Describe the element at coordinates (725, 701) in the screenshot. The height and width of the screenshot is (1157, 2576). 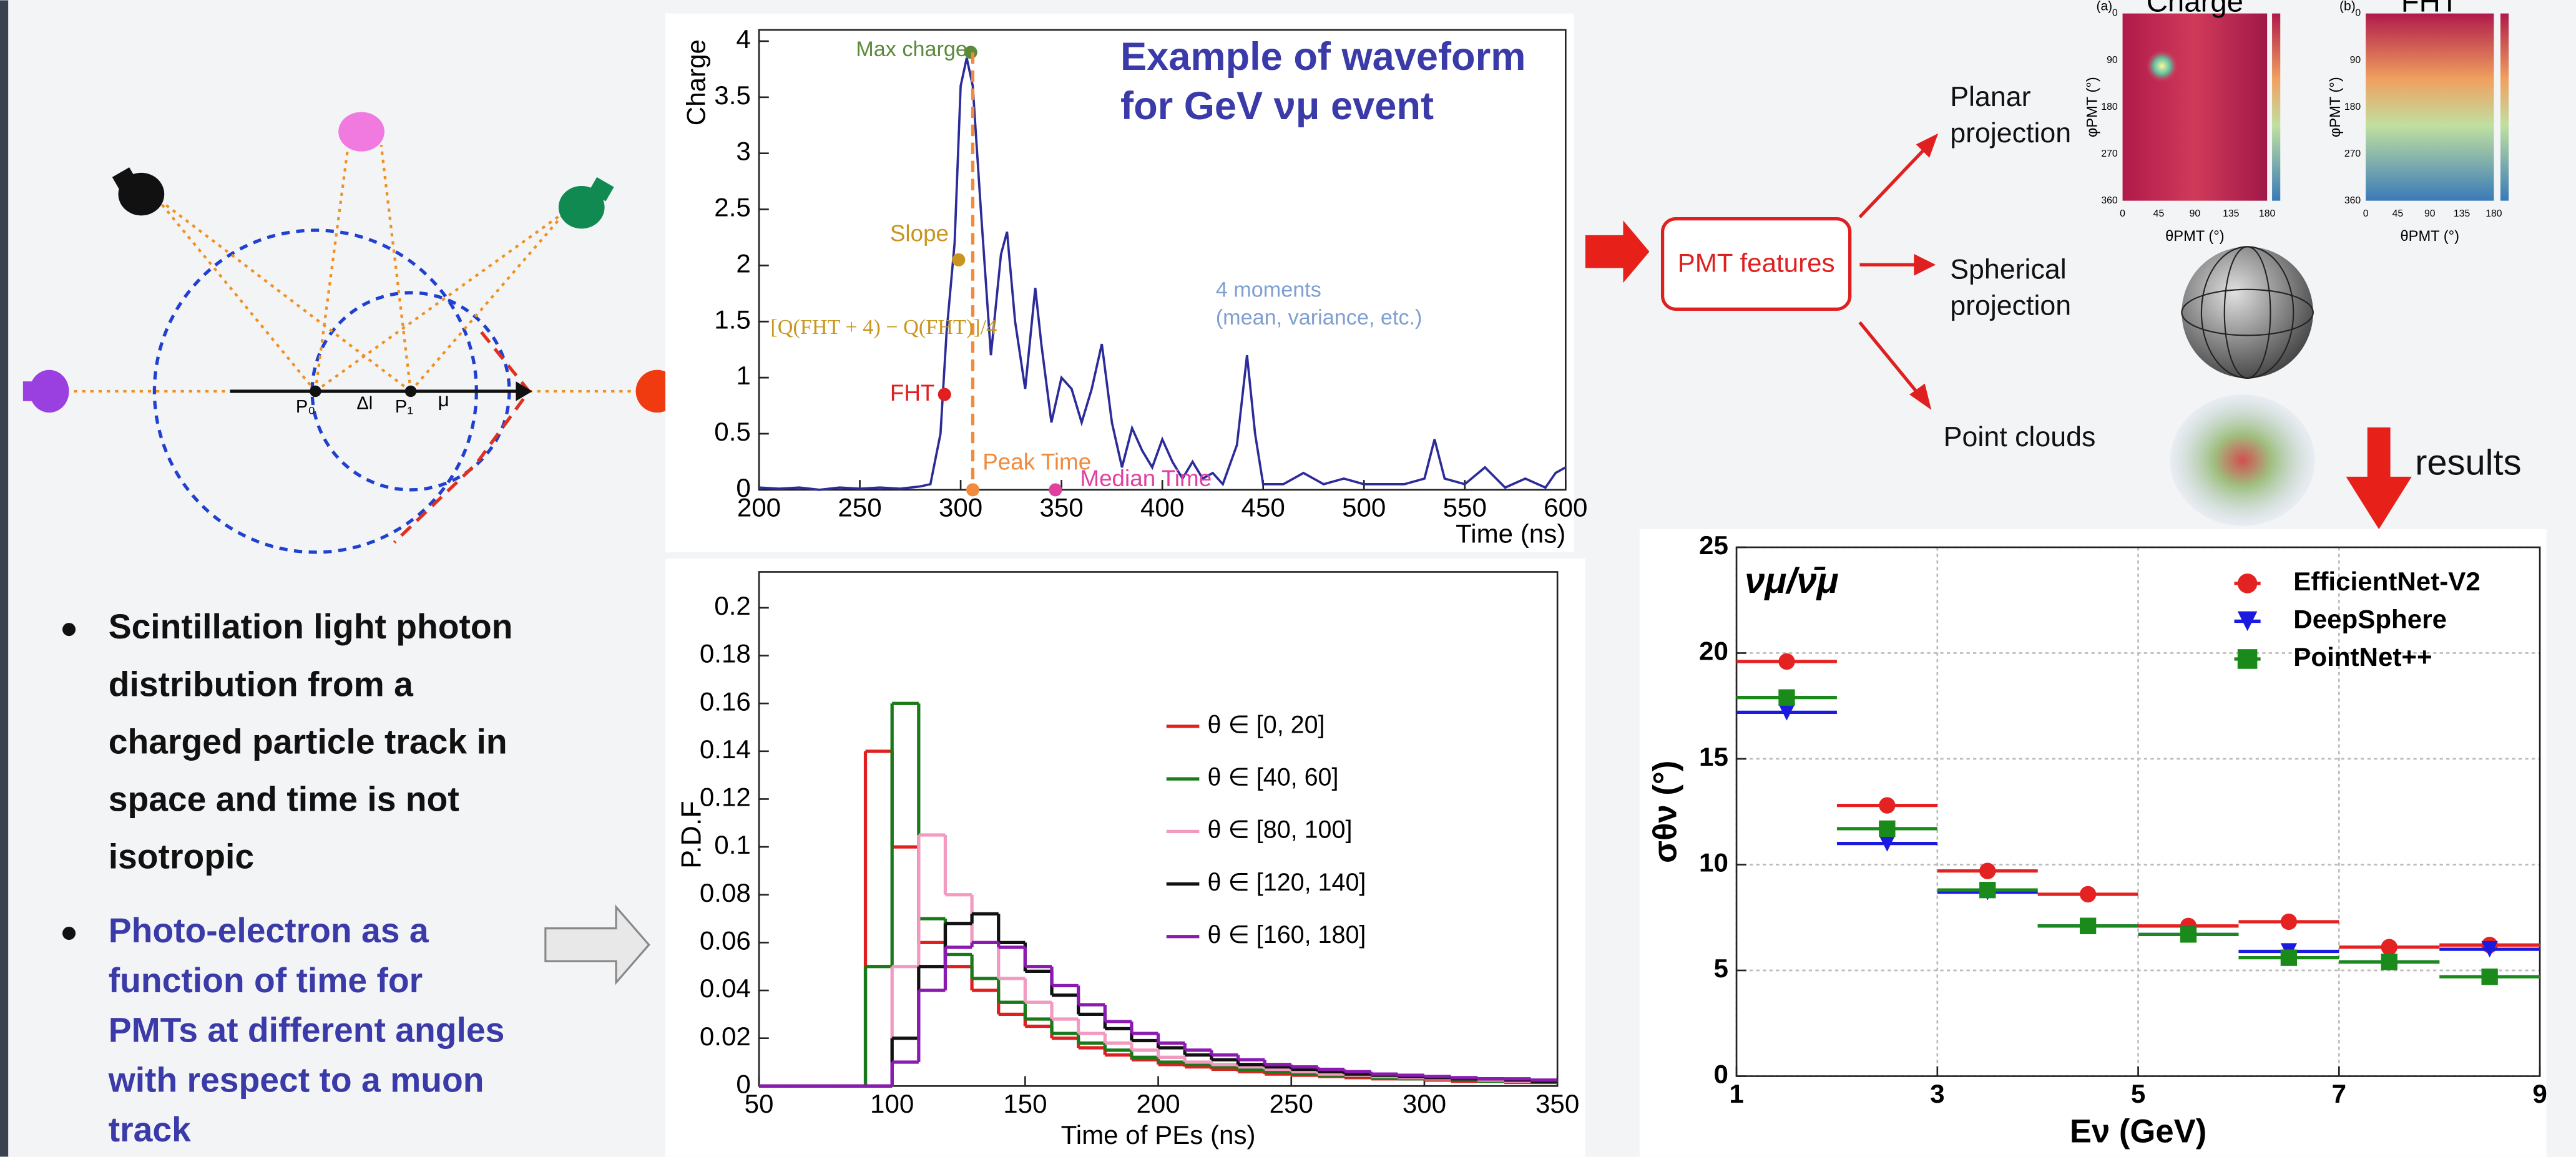
I see `y-tick-label: 0.16` at that location.